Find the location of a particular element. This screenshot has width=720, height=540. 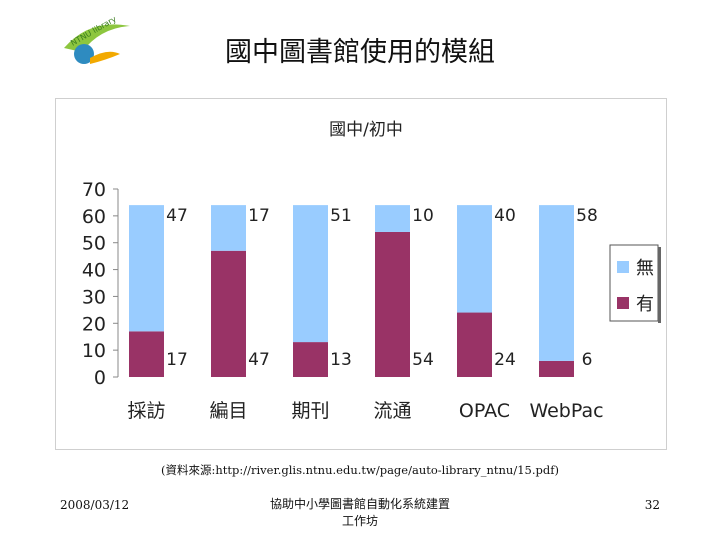

data-label-無: 51 is located at coordinates (341, 216).